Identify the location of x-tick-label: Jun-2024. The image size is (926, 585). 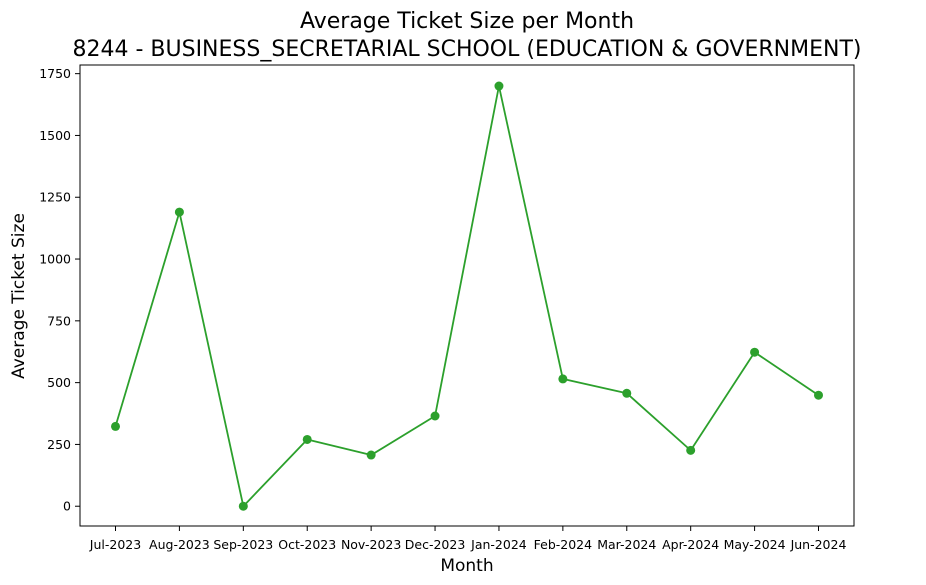
(818, 544).